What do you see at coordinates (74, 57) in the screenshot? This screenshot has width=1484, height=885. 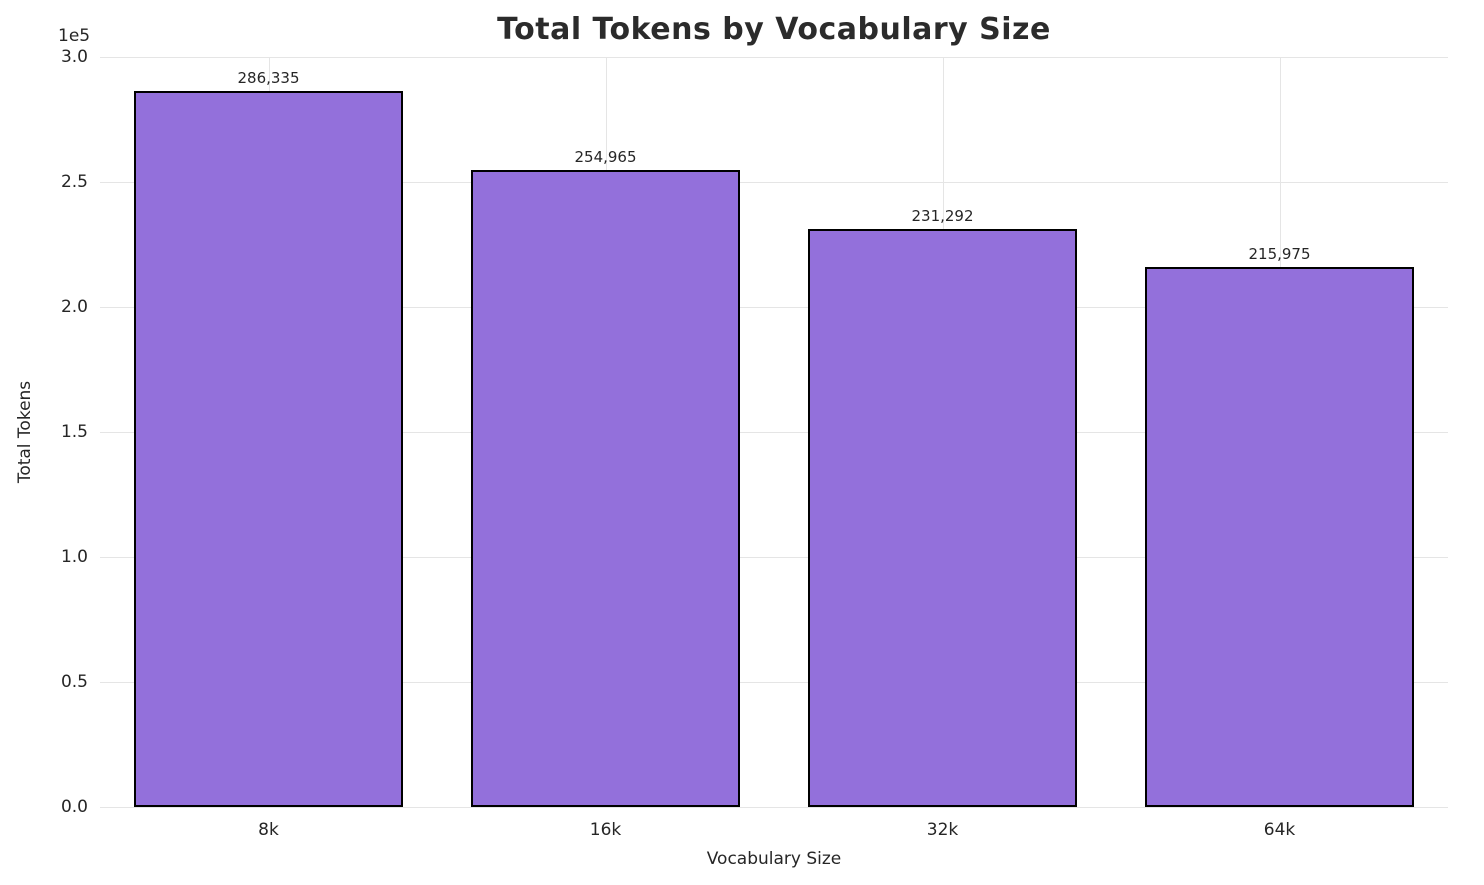 I see `y-tick-label: 3.0` at bounding box center [74, 57].